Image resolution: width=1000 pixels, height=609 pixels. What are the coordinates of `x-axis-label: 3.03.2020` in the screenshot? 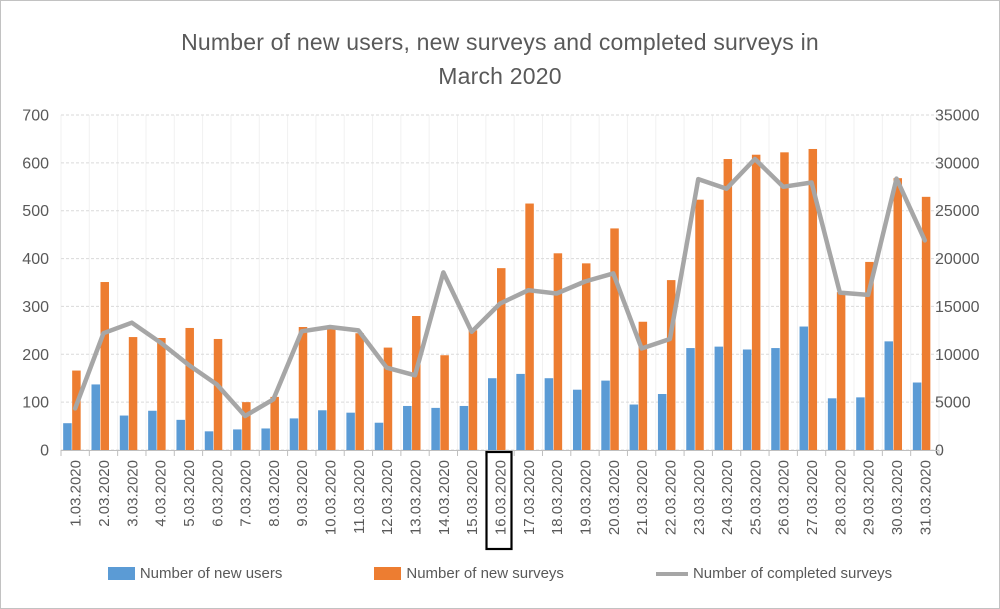 It's located at (132, 493).